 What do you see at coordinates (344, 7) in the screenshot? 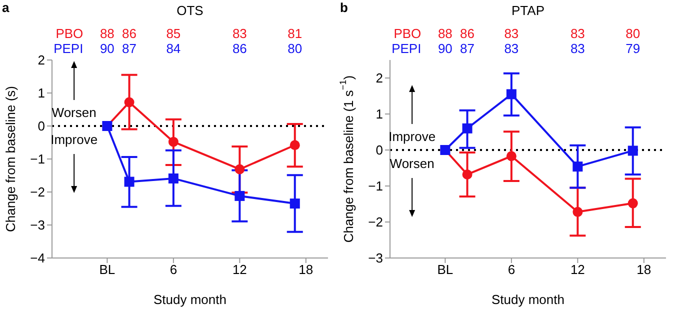
I see `text: b` at bounding box center [344, 7].